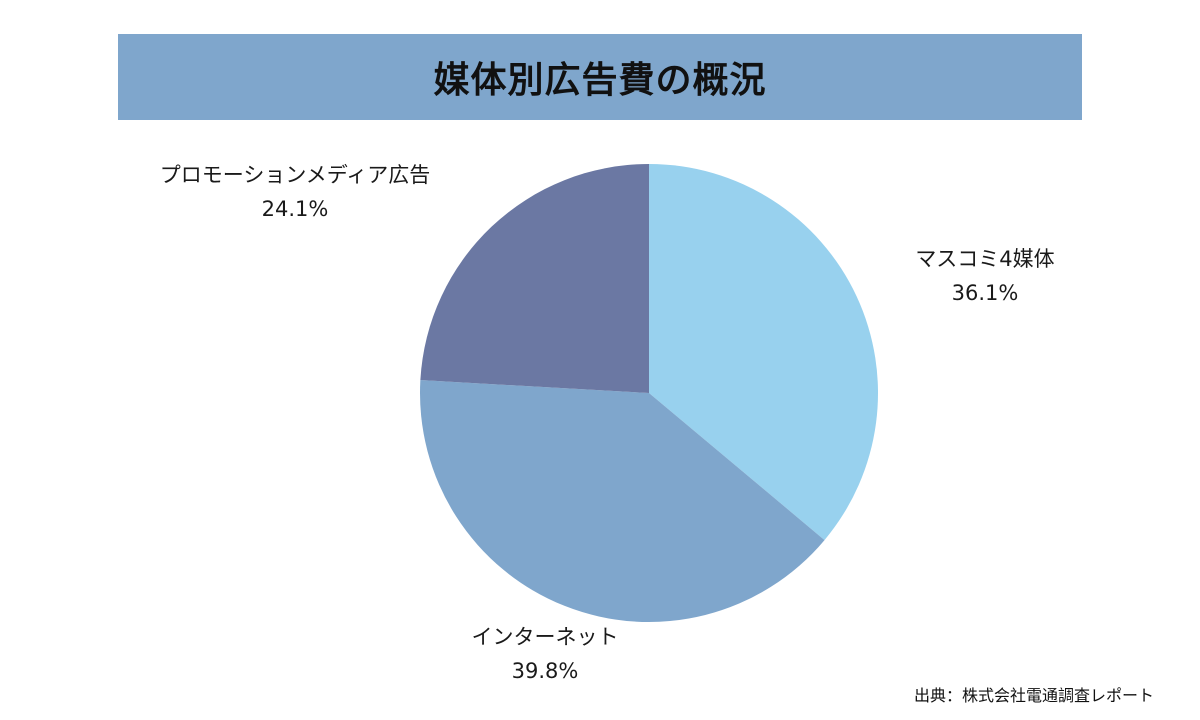 The image size is (1200, 720). I want to click on chart-title: 媒体別広告費の概況, so click(600, 80).